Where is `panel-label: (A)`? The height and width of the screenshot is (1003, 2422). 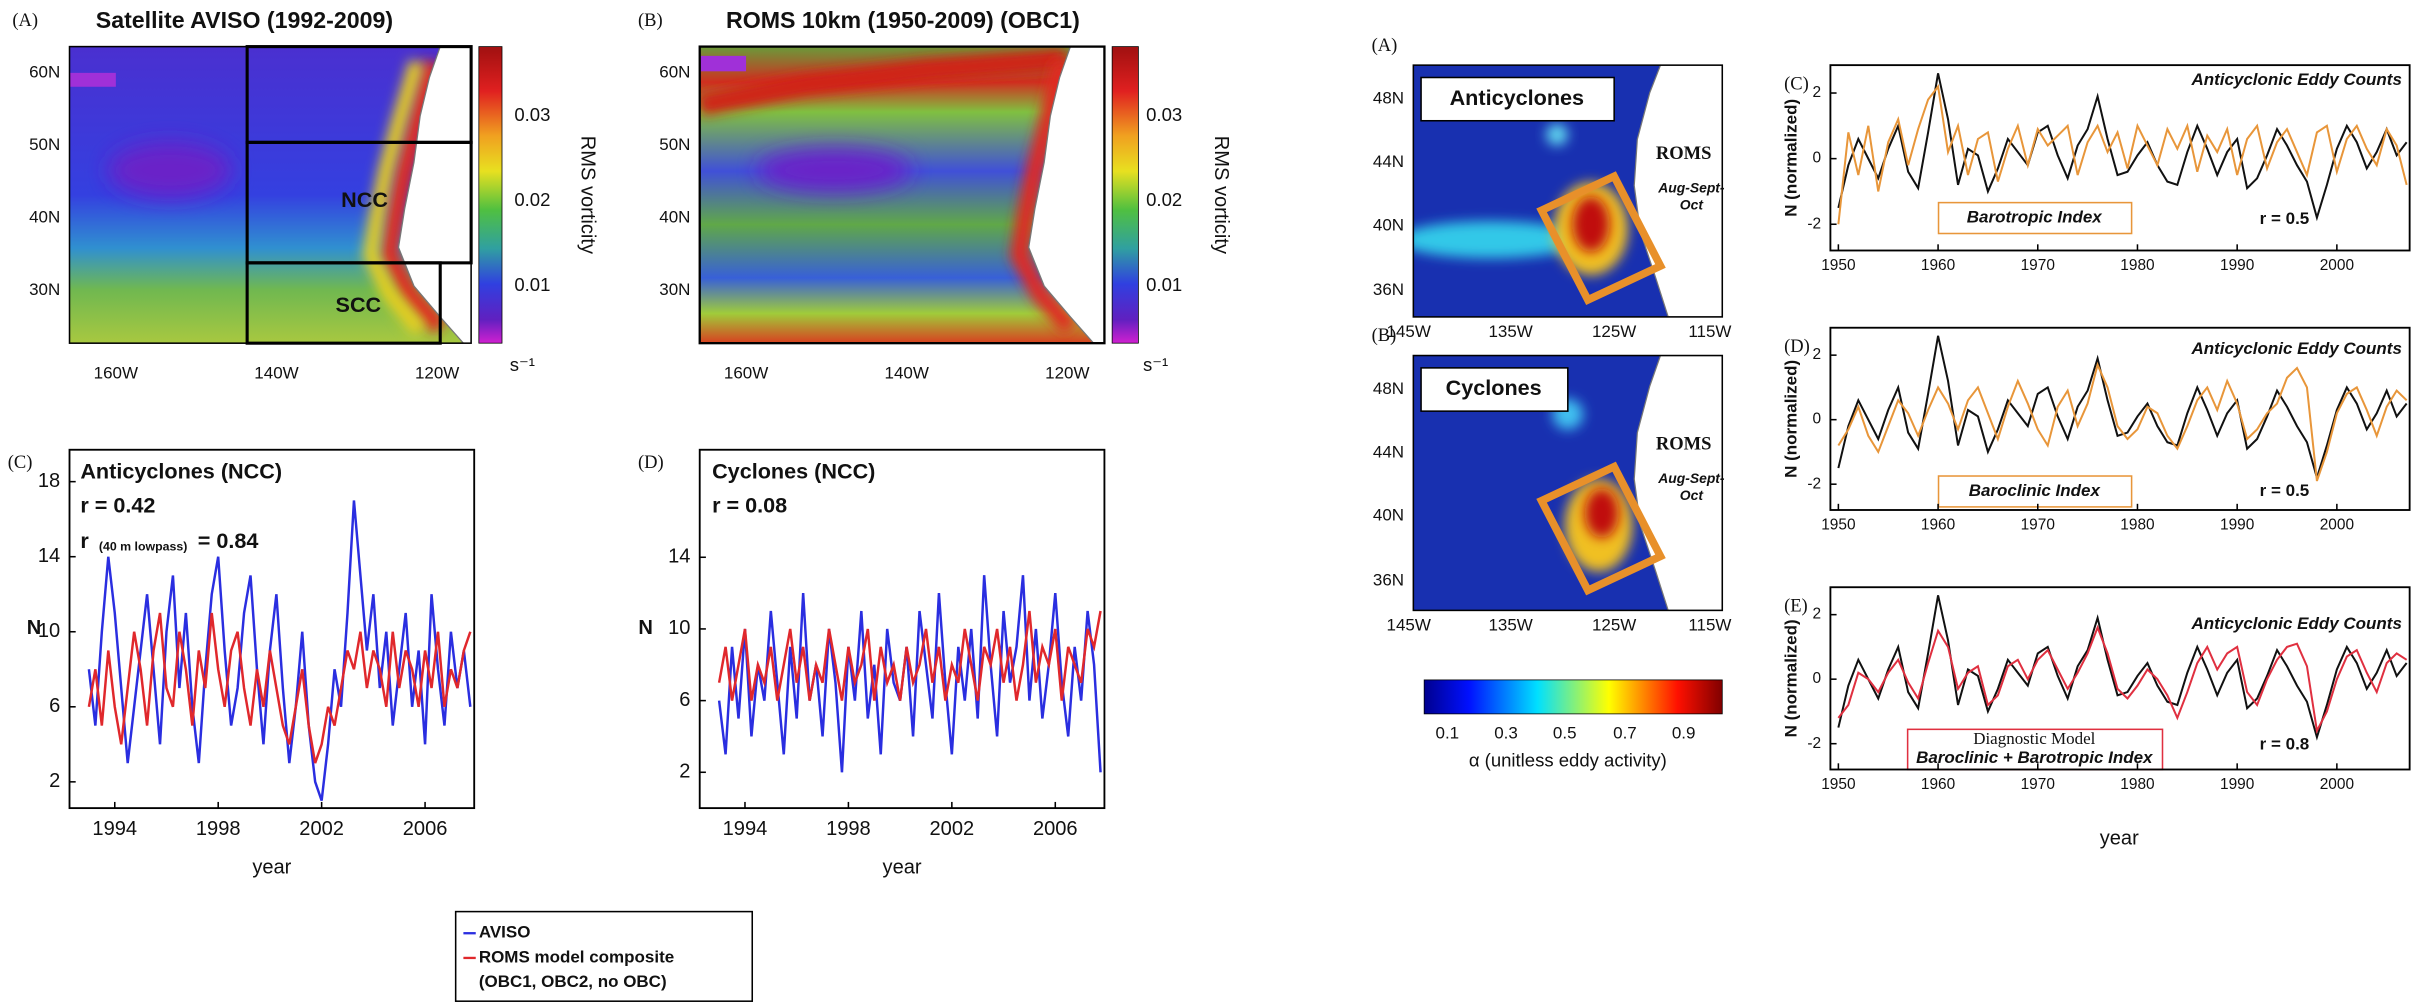
panel-label: (A) is located at coordinates (25, 20).